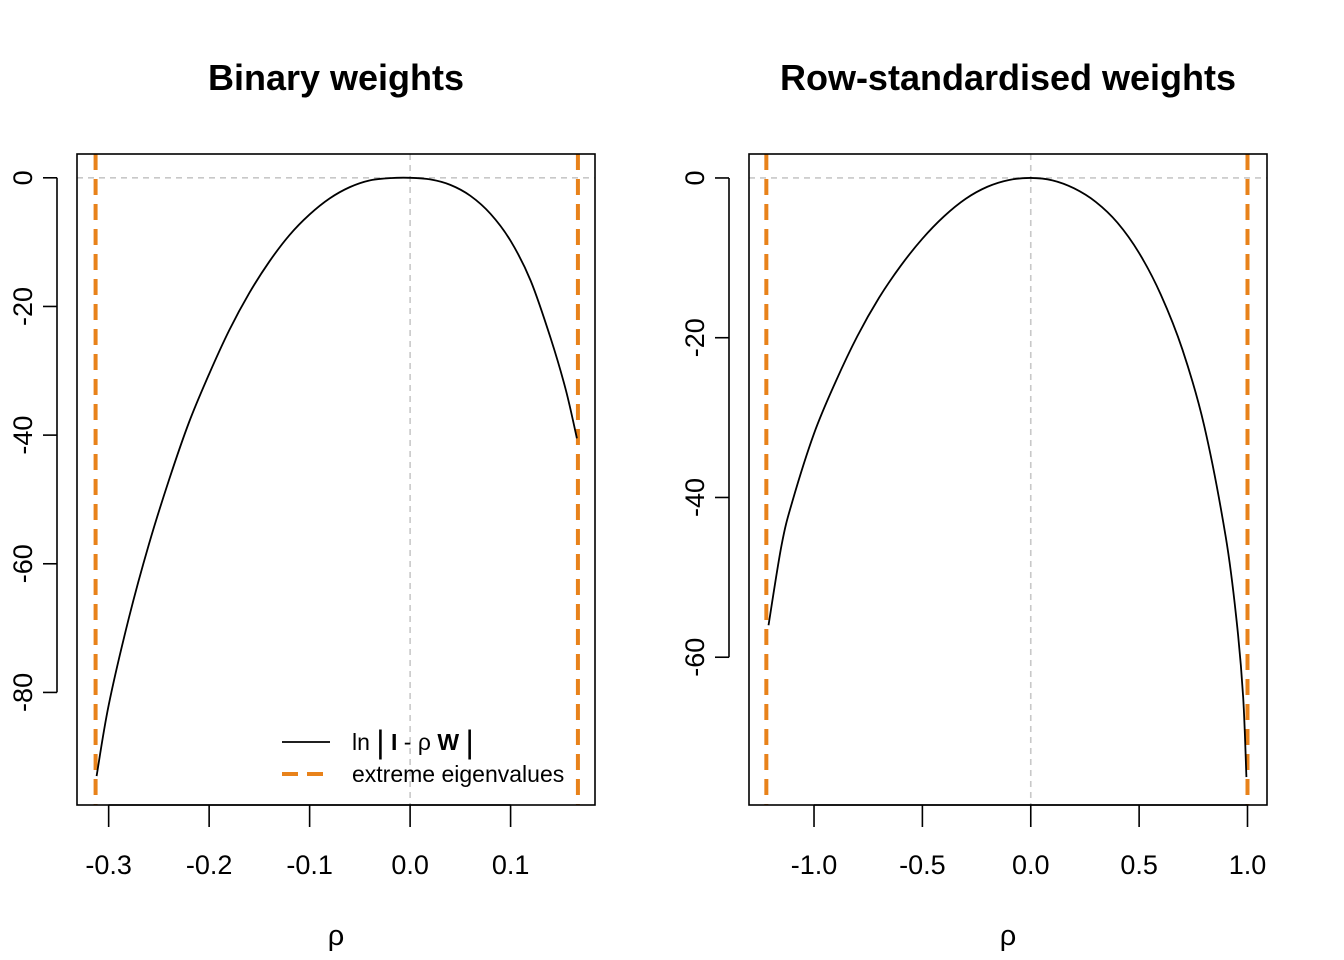 Image resolution: width=1344 pixels, height=960 pixels. What do you see at coordinates (209, 865) in the screenshot?
I see `x-tick-label: -0.2` at bounding box center [209, 865].